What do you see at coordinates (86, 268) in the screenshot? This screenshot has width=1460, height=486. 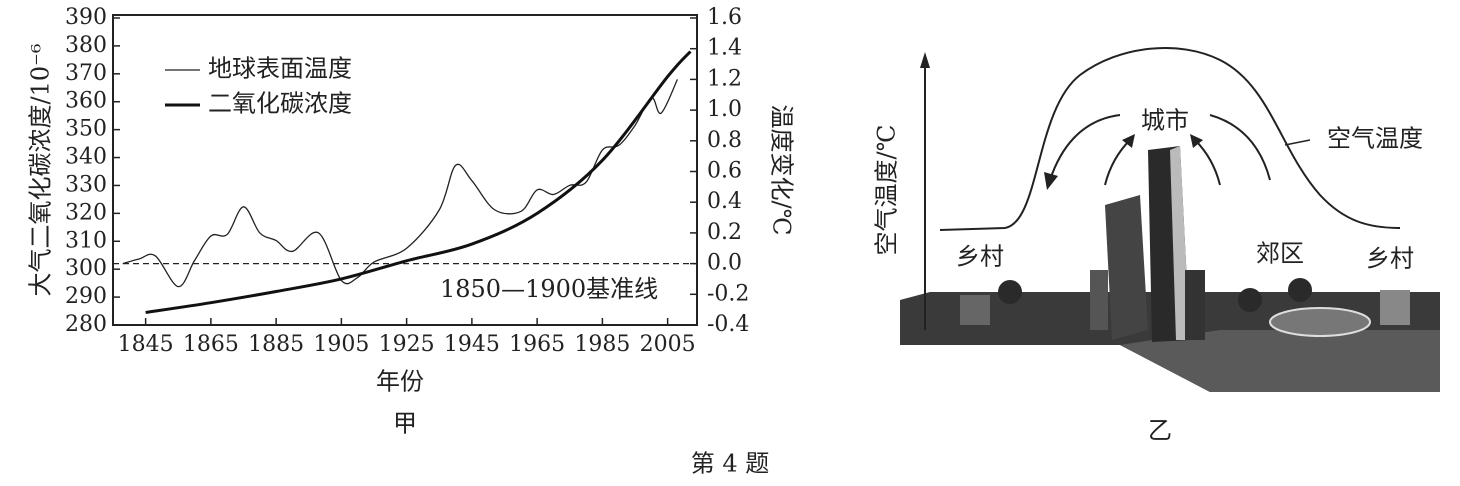 I see `y-tick-label: 300` at bounding box center [86, 268].